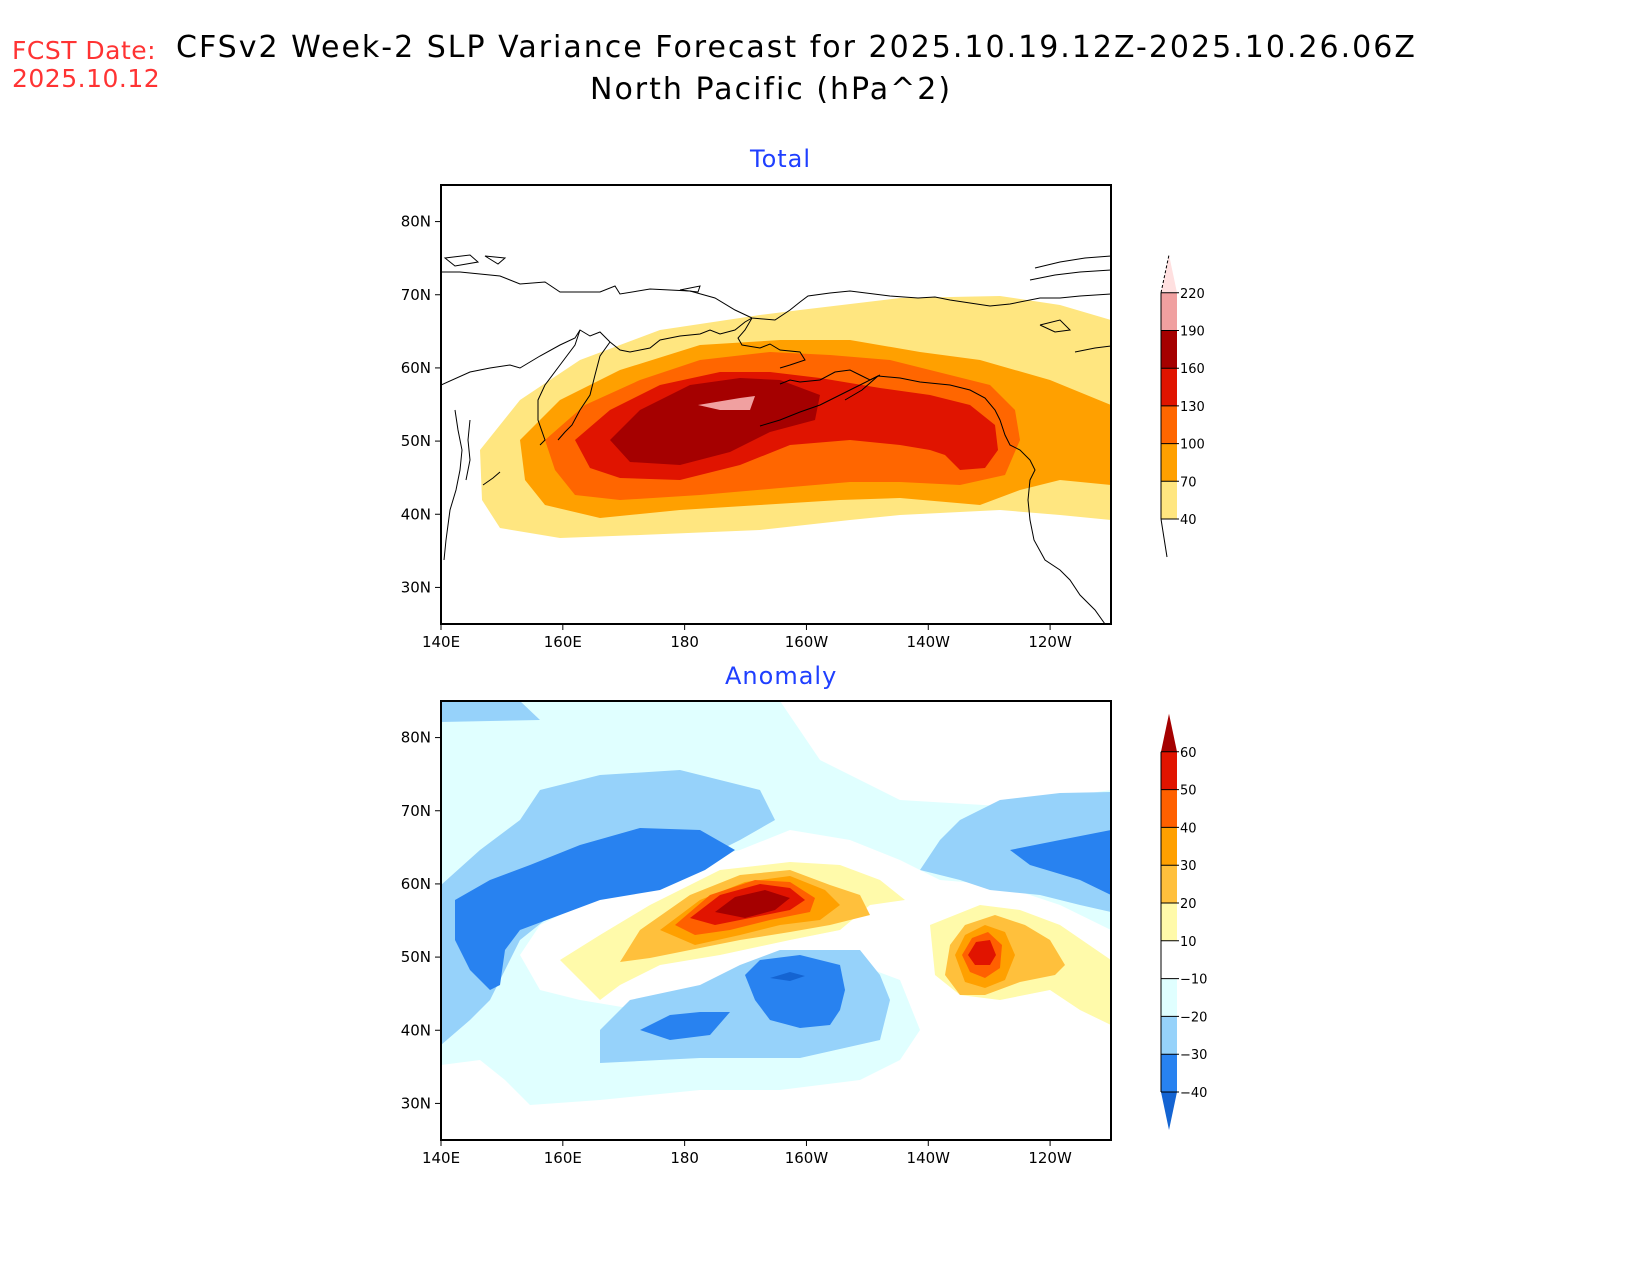 The width and height of the screenshot is (1650, 1275). Describe the element at coordinates (929, 642) in the screenshot. I see `total-xtick-label: 140W` at that location.